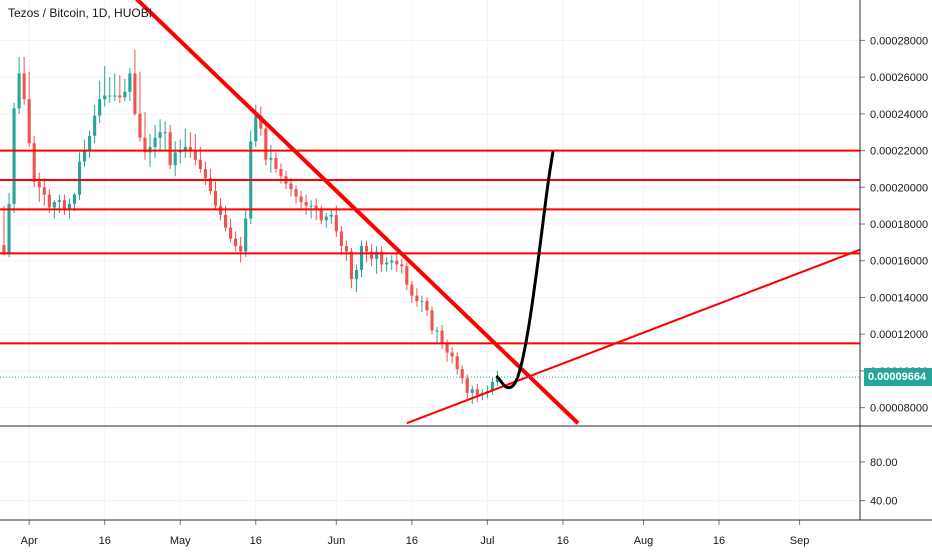 Image resolution: width=932 pixels, height=555 pixels. Describe the element at coordinates (180, 541) in the screenshot. I see `time-axis-label: May` at that location.